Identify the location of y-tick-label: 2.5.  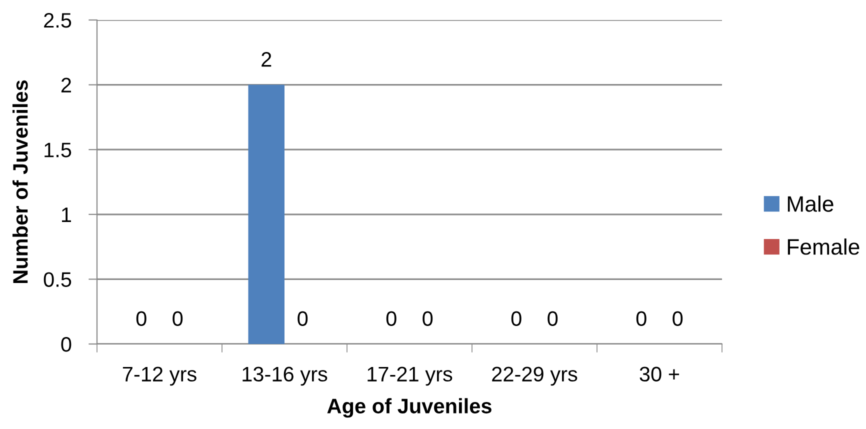
(58, 20).